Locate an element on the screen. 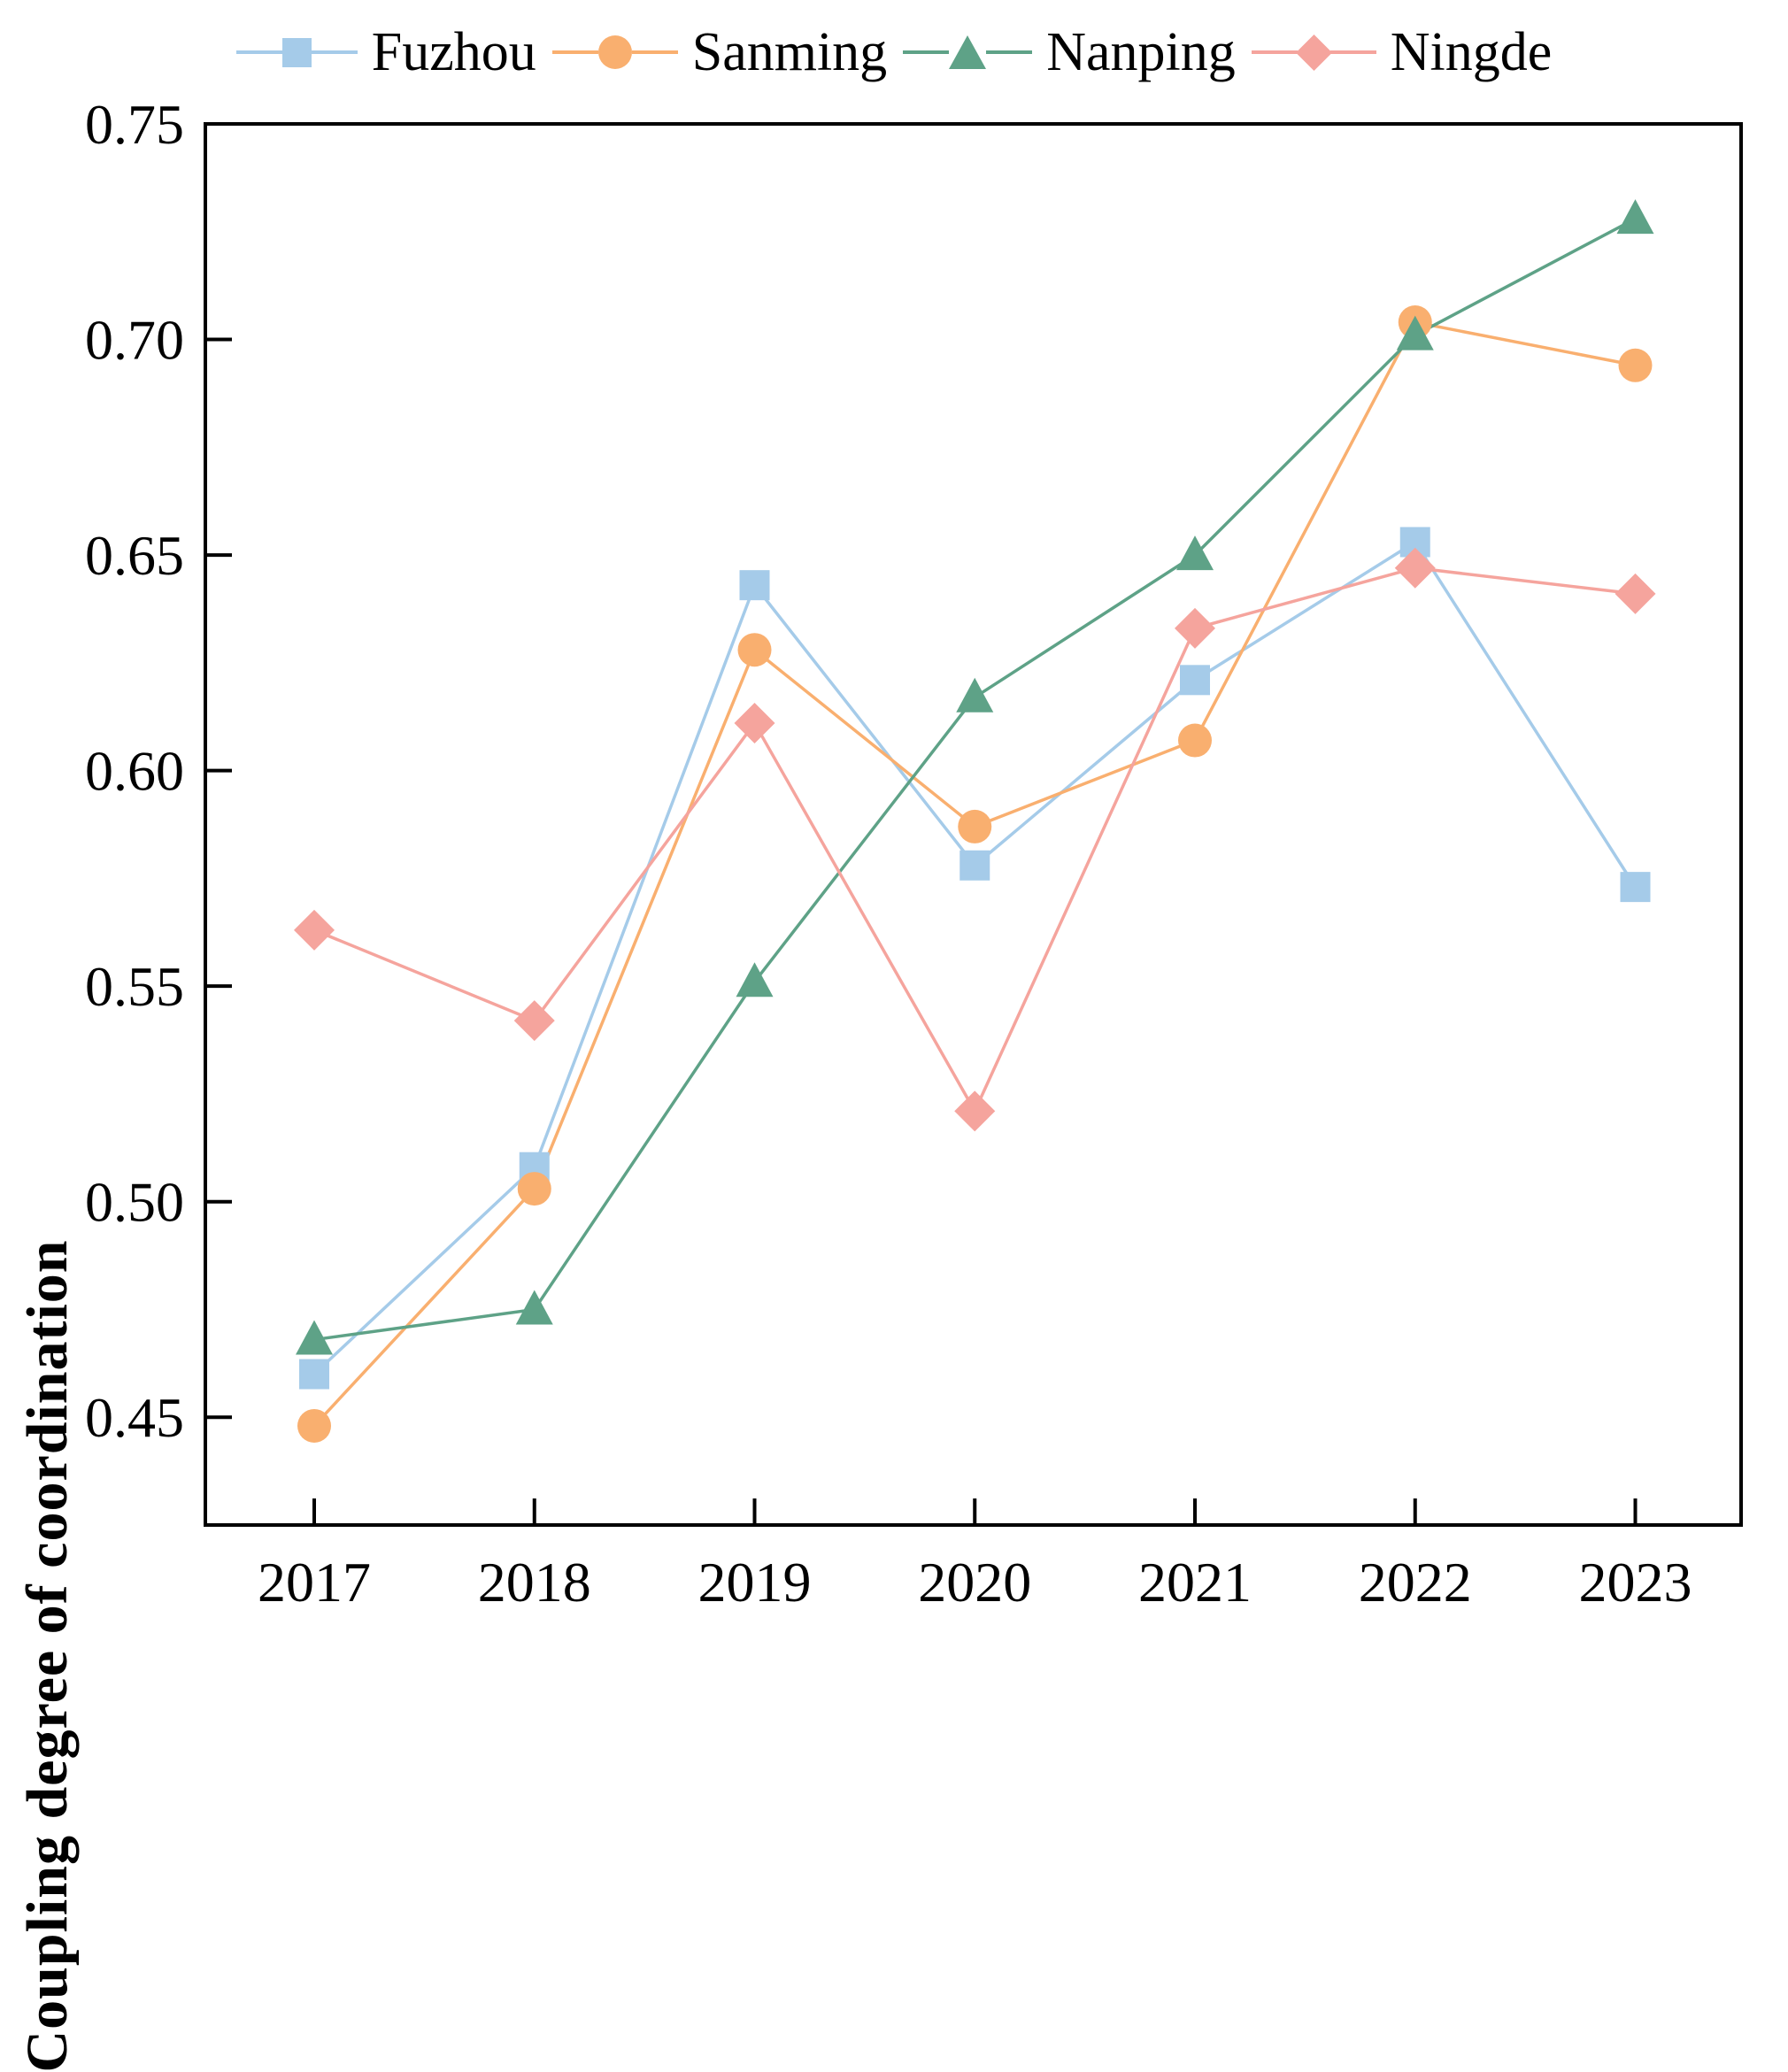  x-tick-label: 2018 is located at coordinates (534, 1582).